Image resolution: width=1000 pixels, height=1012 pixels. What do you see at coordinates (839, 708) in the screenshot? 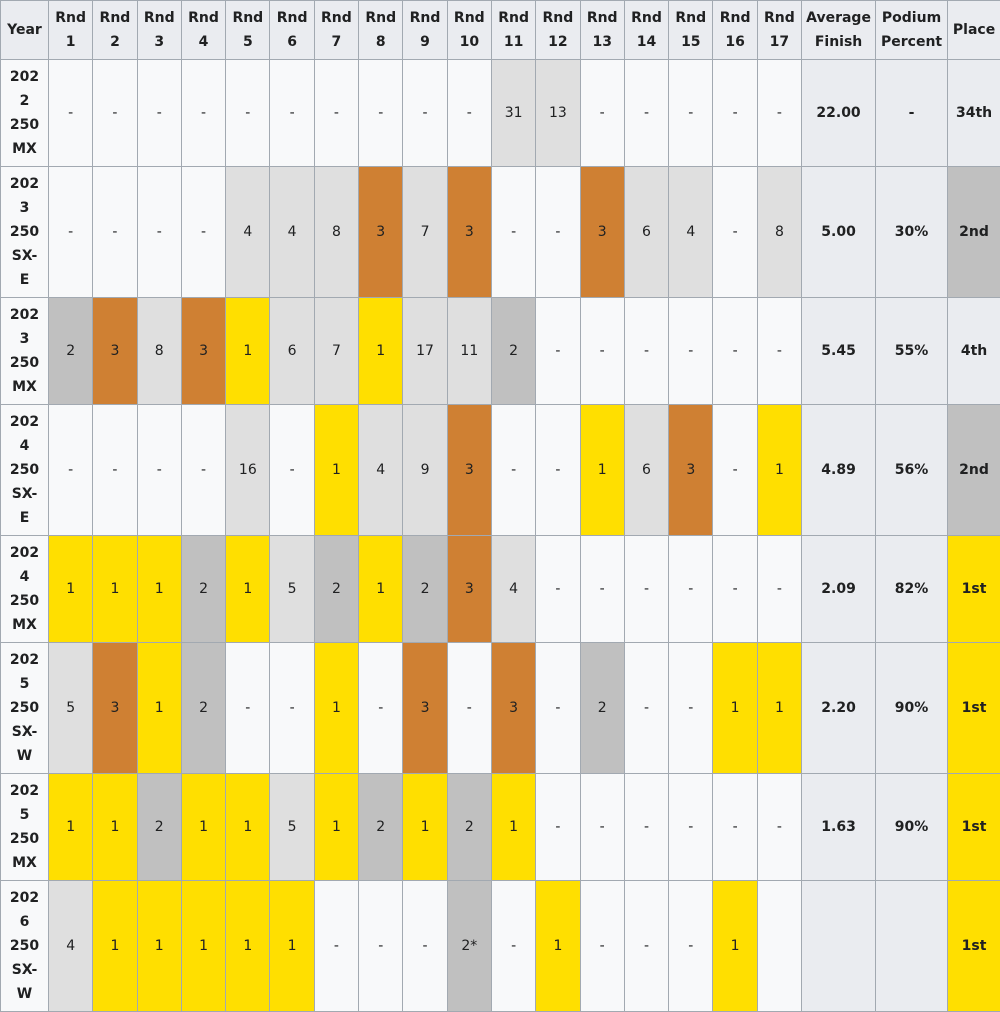
I see `summary-cell: 2.20` at bounding box center [839, 708].